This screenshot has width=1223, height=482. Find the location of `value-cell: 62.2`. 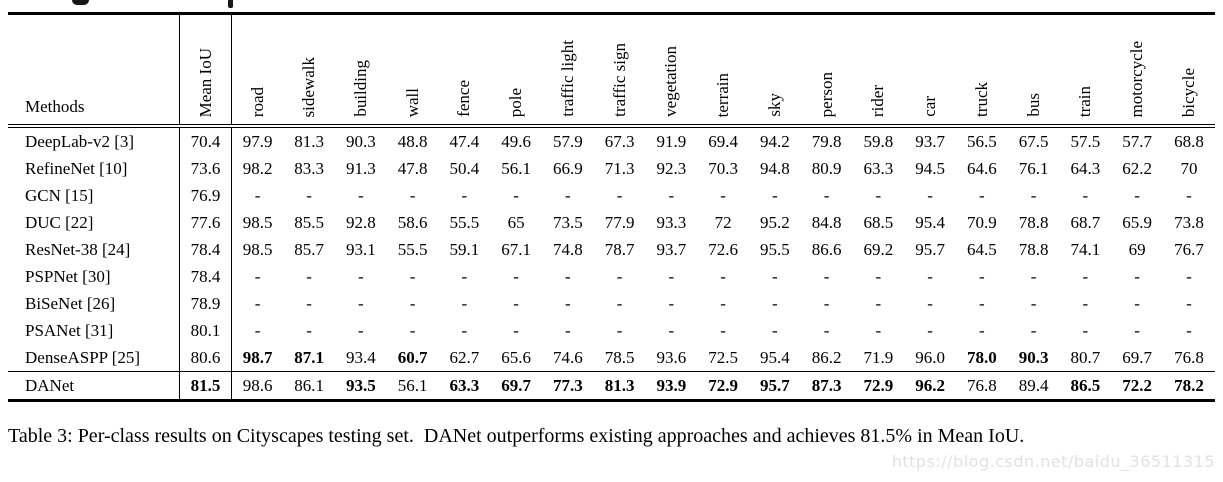

value-cell: 62.2 is located at coordinates (1137, 168).